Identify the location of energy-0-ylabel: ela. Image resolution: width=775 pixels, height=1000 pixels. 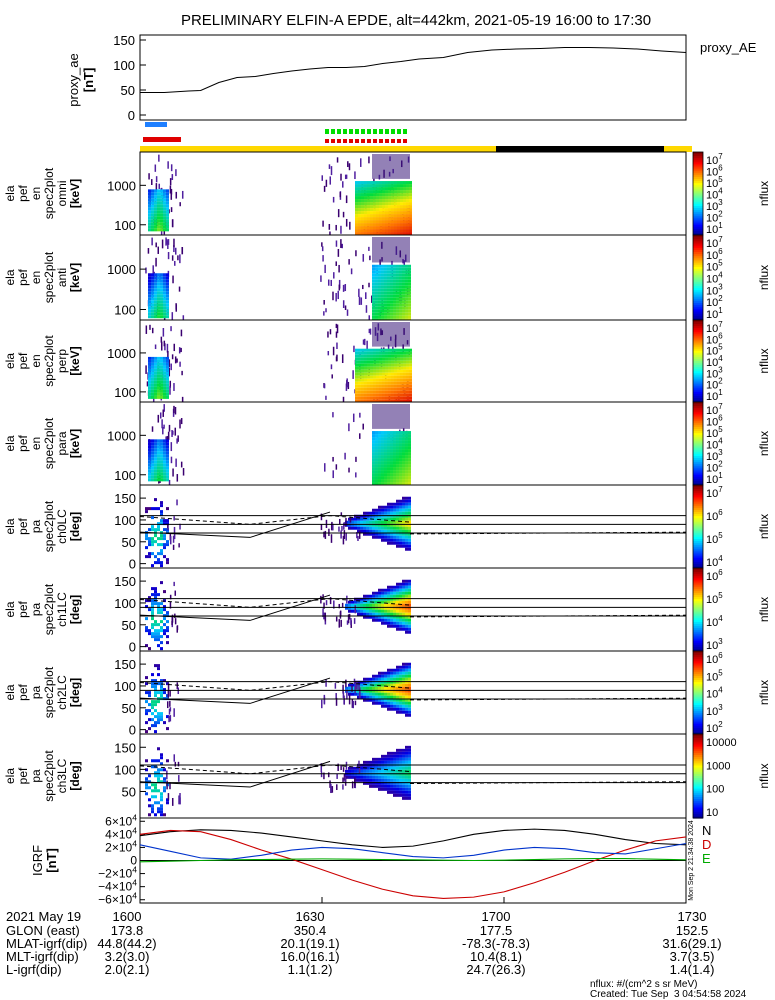
(10, 193).